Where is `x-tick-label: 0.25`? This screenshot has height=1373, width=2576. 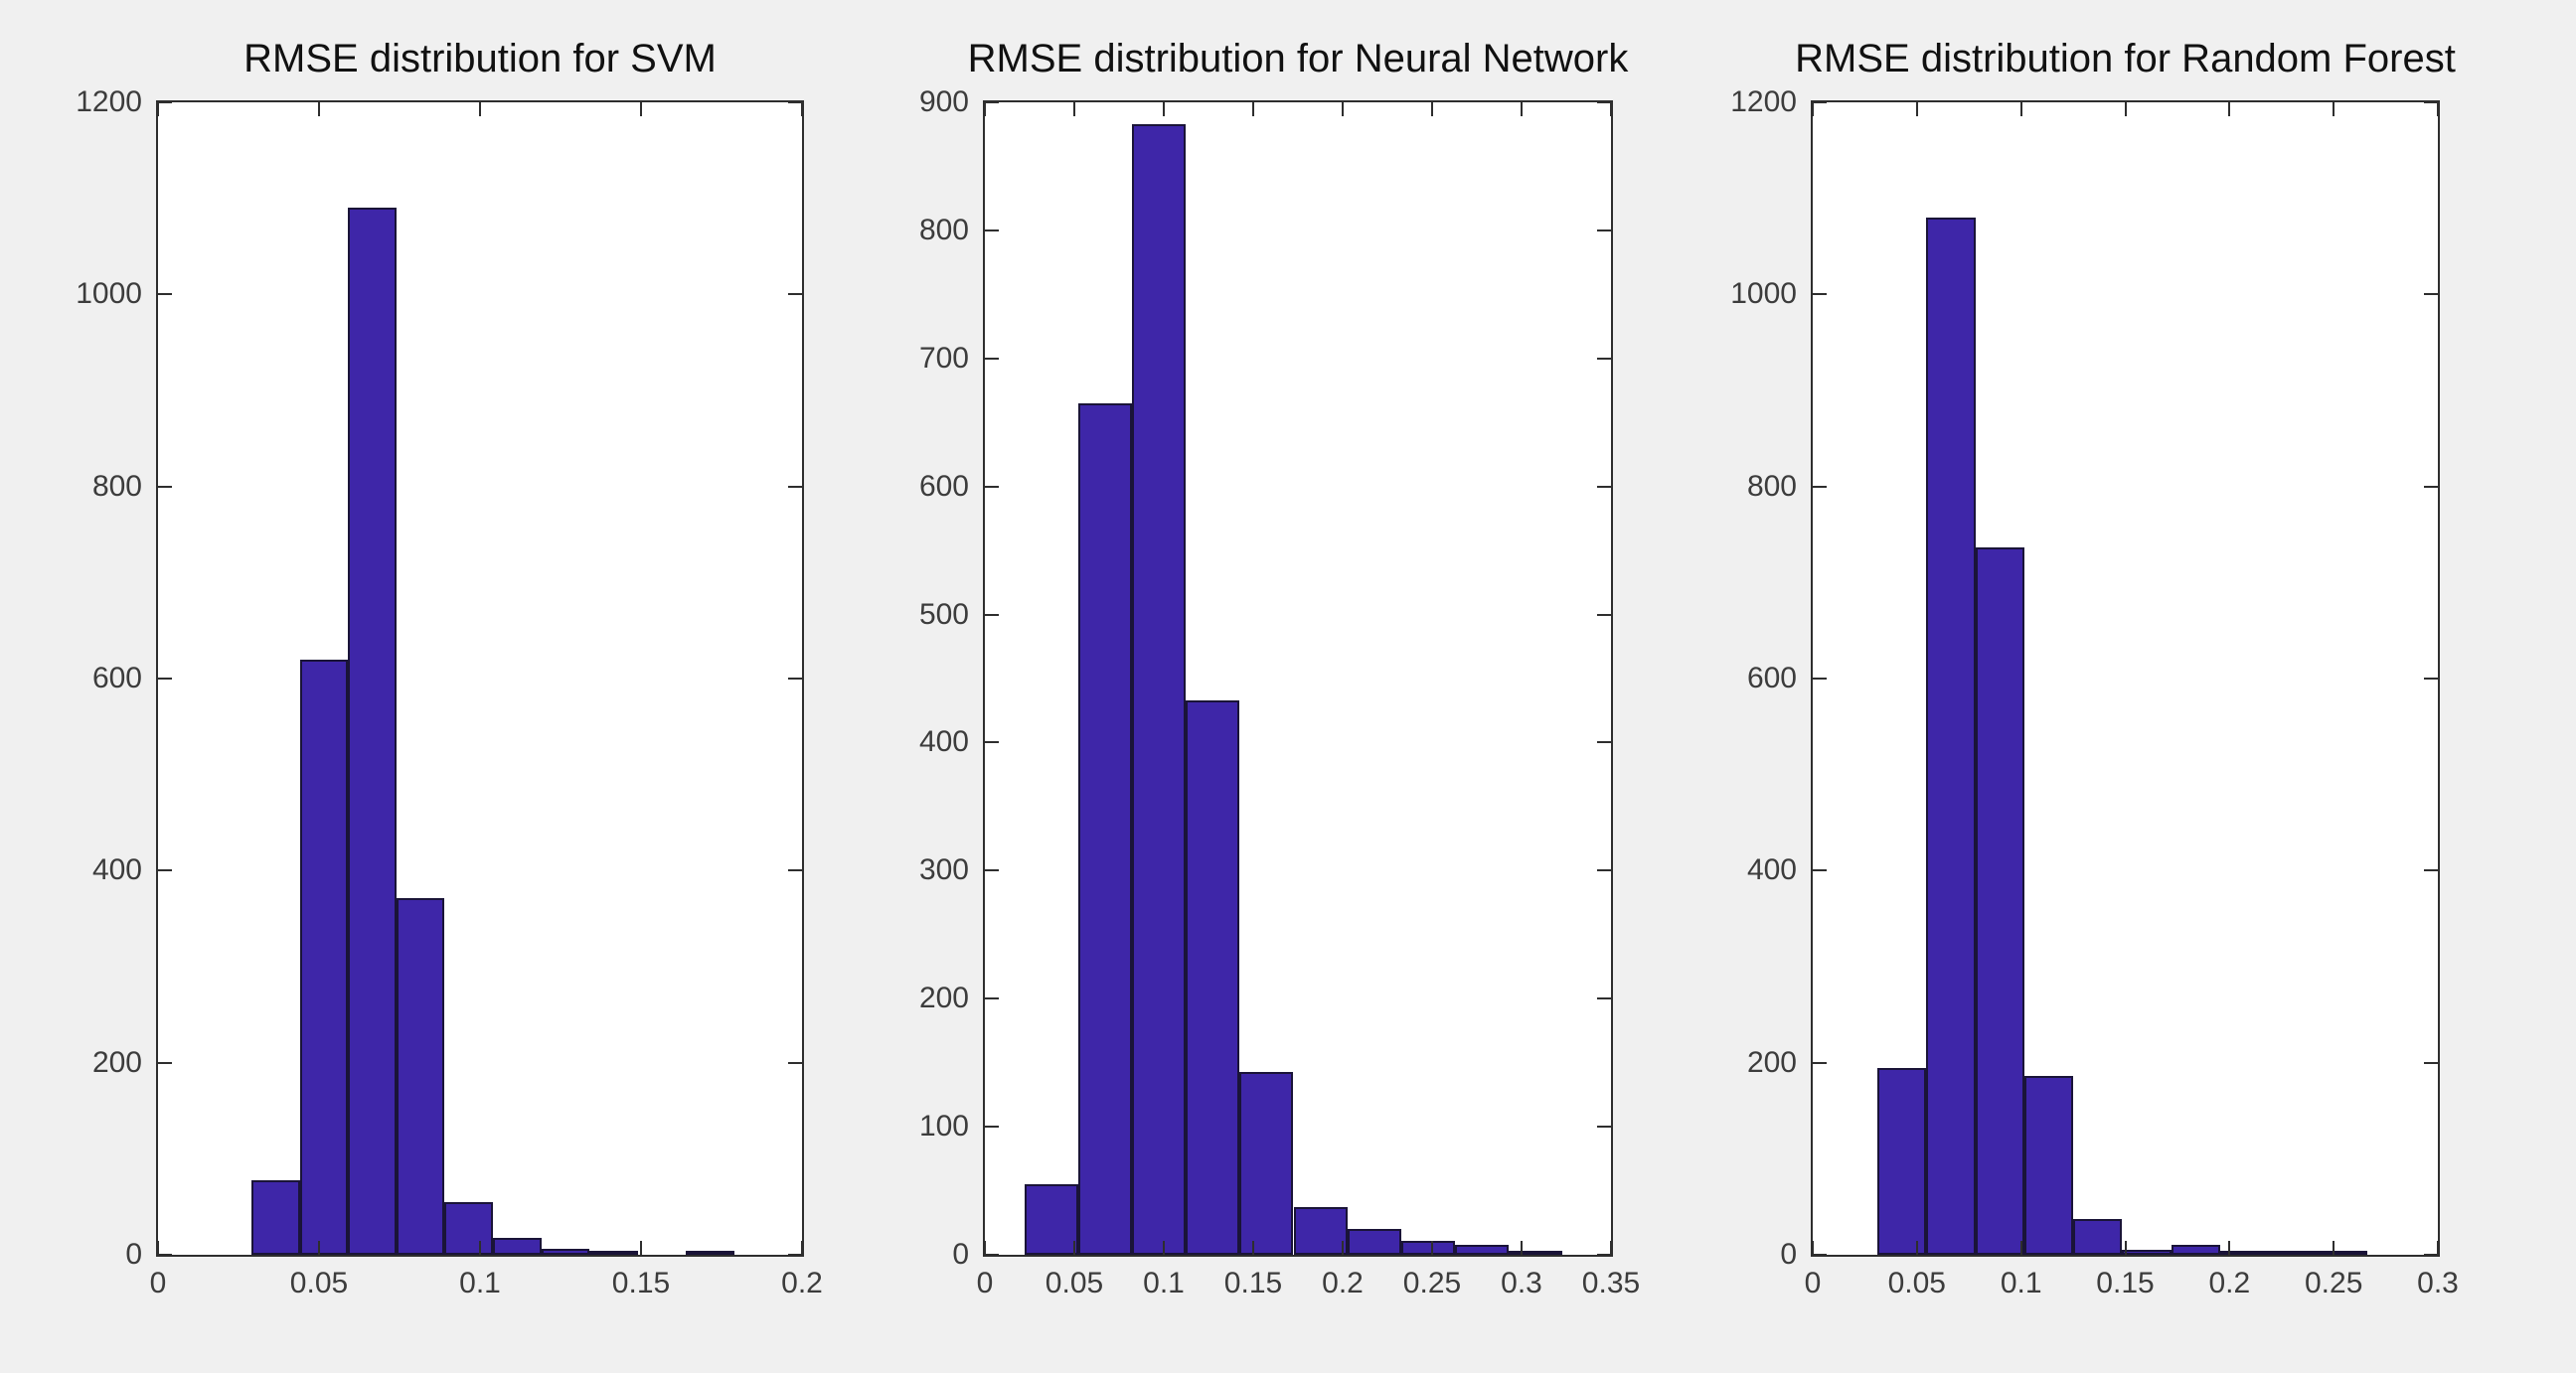
x-tick-label: 0.25 is located at coordinates (2333, 1283).